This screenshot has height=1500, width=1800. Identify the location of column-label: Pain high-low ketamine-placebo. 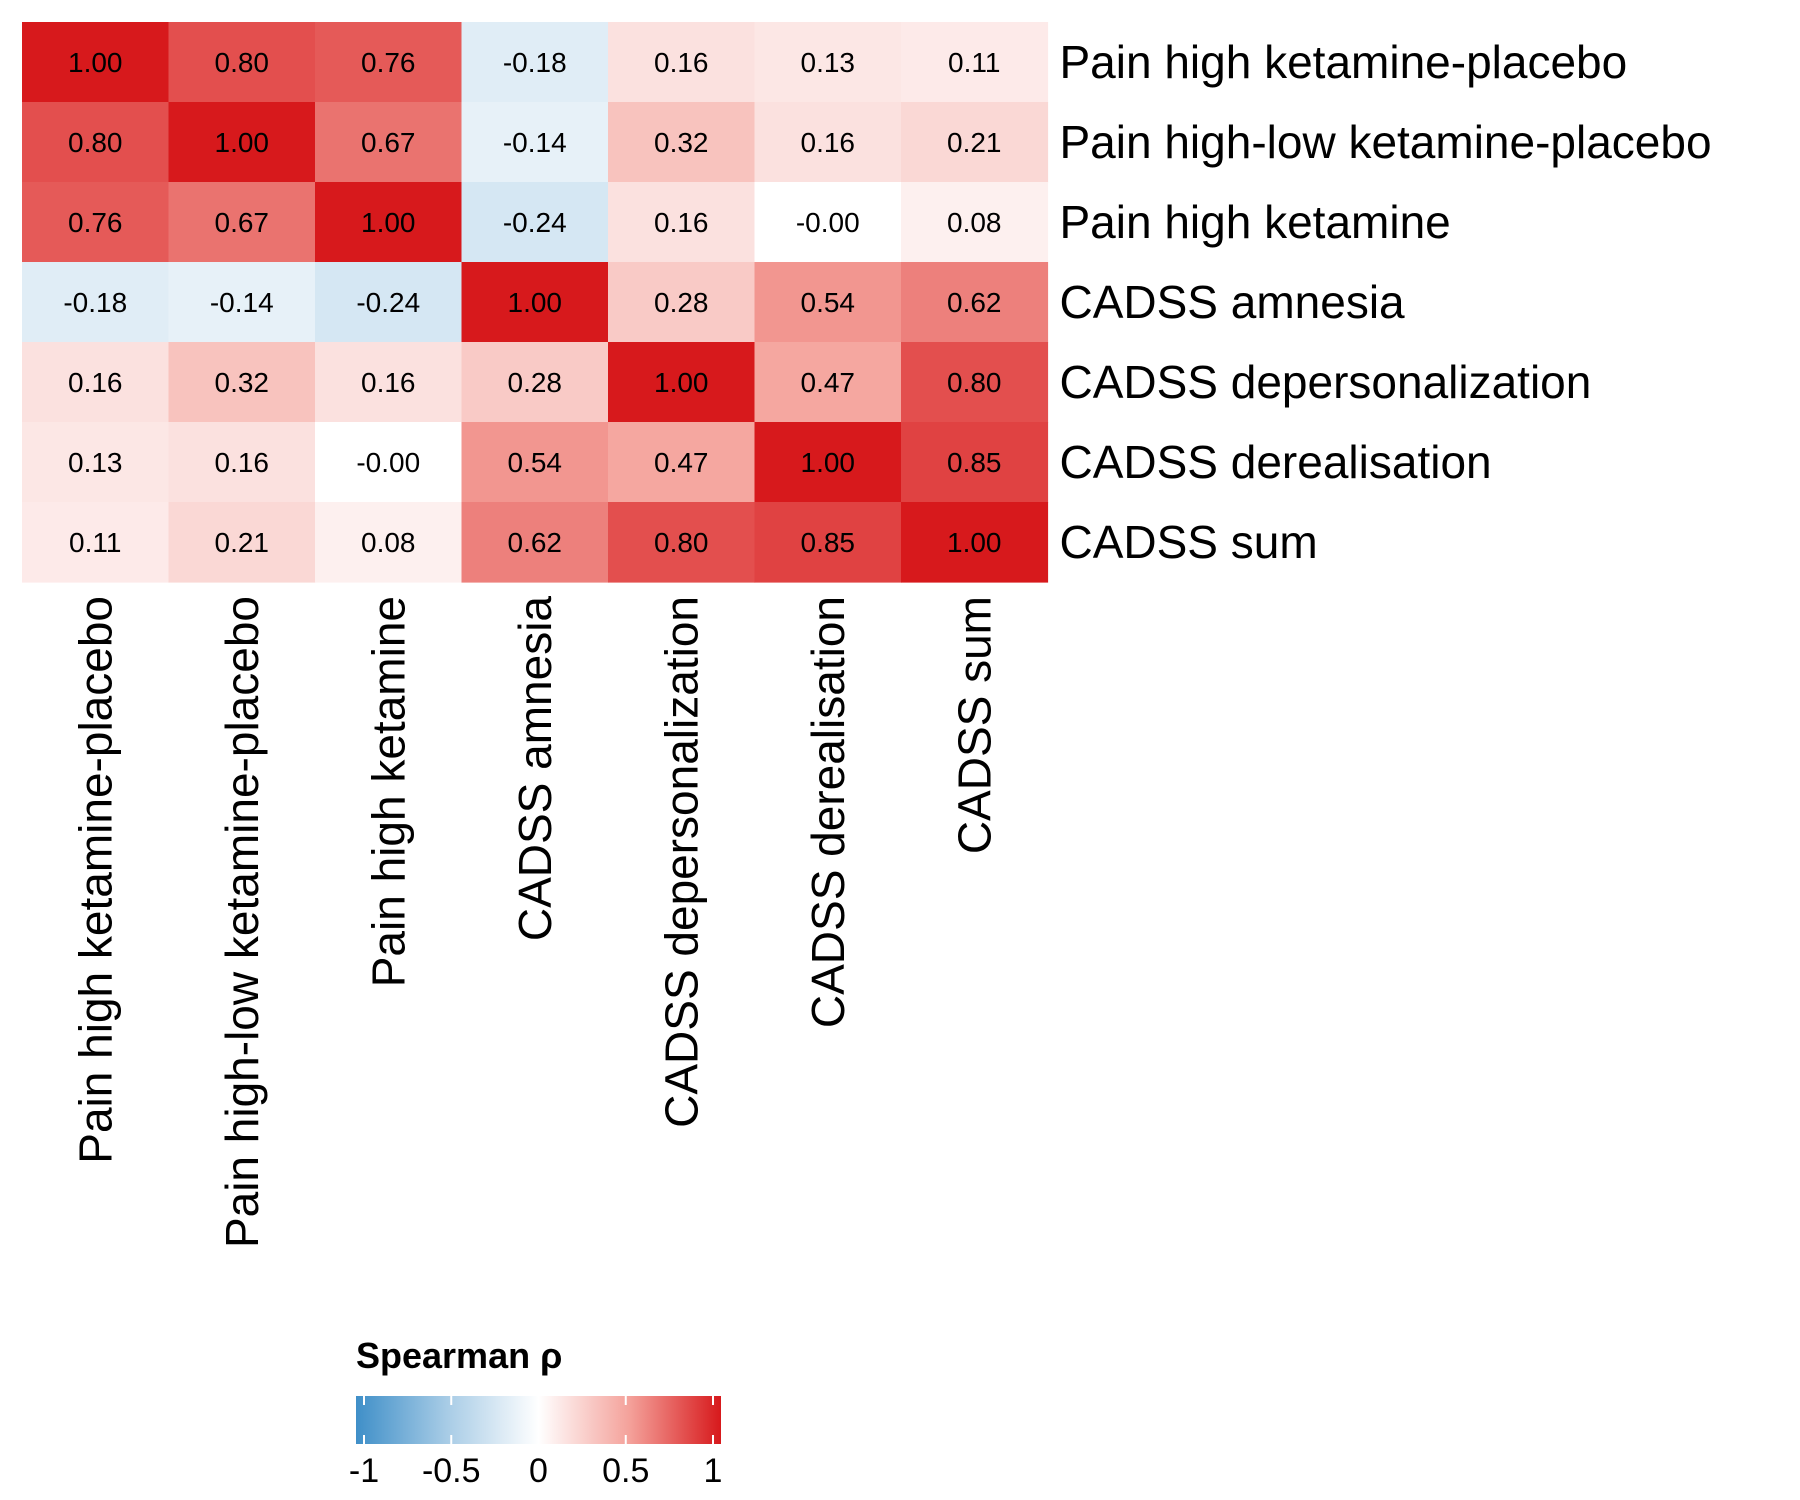
(242, 922).